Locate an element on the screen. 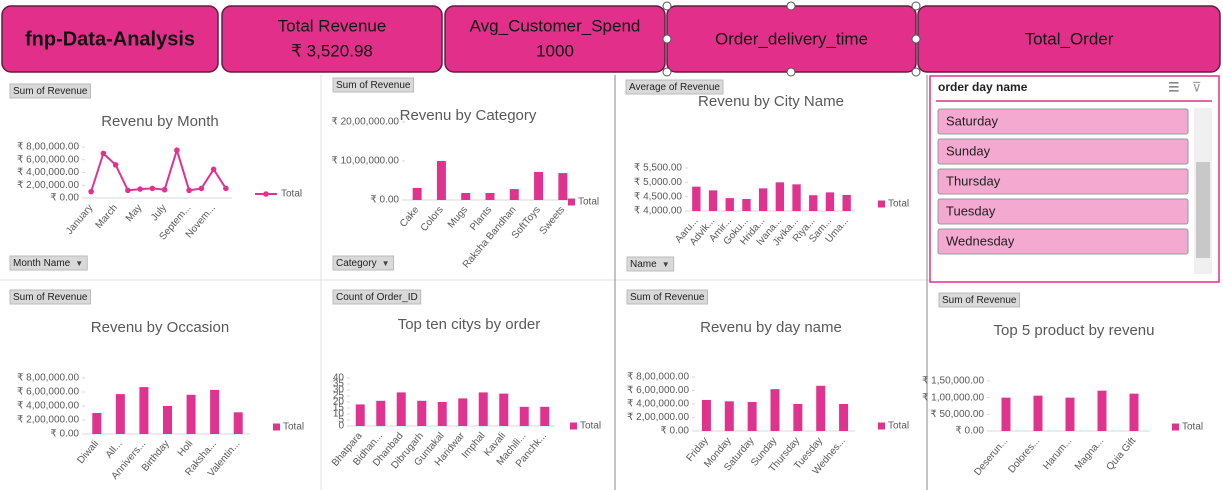  filter-button-label: Month Name is located at coordinates (42, 263).